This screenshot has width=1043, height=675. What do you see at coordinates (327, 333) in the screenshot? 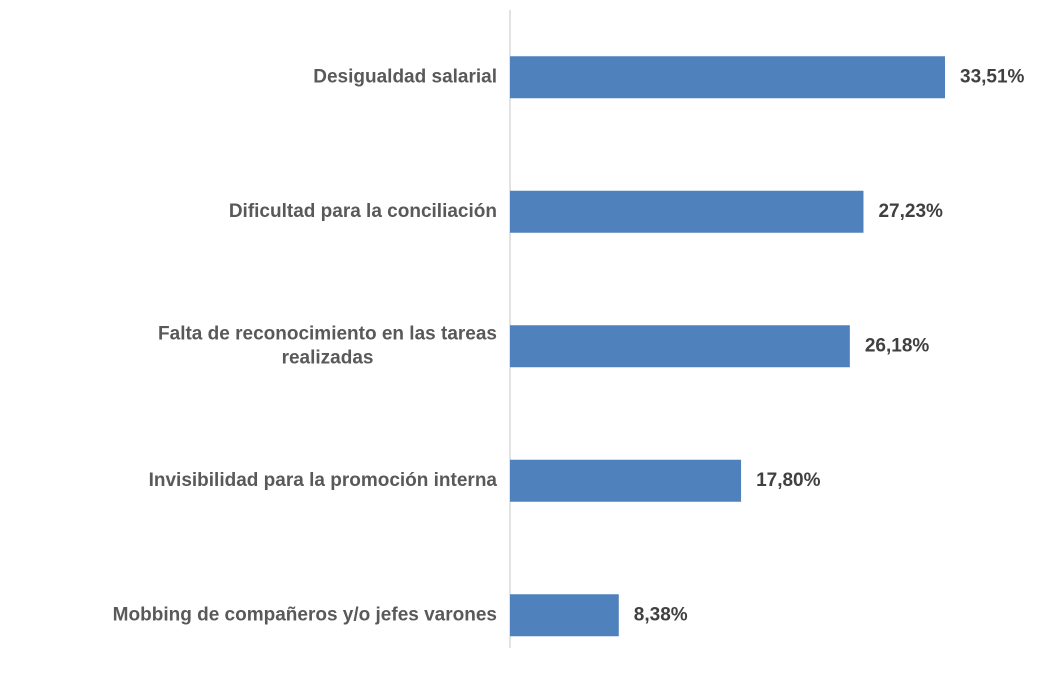
I see `category-label: Falta de reconocimiento en las tareas` at bounding box center [327, 333].